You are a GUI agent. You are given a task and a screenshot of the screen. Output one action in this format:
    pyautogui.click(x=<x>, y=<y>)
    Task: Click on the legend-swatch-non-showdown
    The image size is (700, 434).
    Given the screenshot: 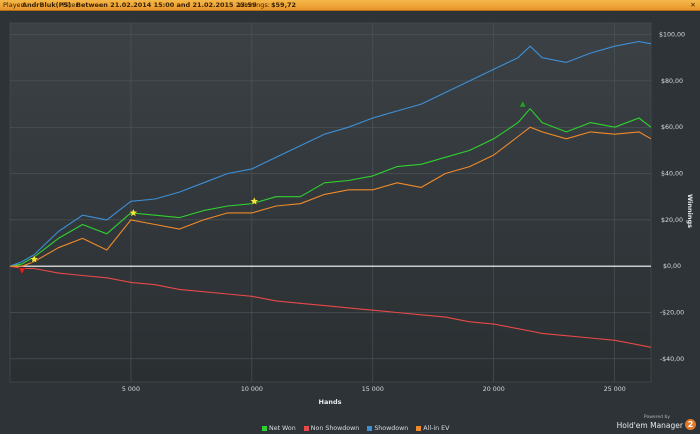 What is the action you would take?
    pyautogui.click(x=306, y=428)
    